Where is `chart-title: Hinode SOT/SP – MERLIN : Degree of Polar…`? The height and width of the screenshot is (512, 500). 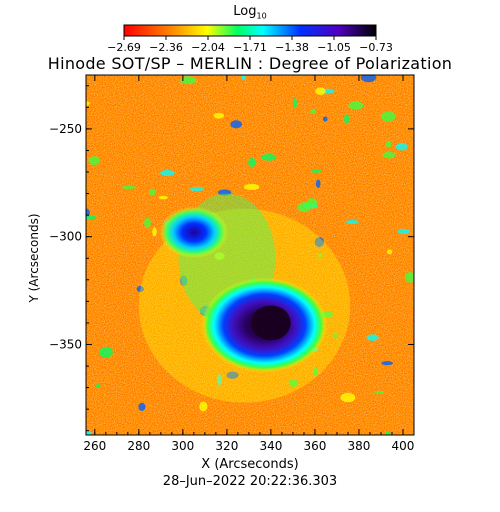 chart-title: Hinode SOT/SP – MERLIN : Degree of Polar… is located at coordinates (250, 63).